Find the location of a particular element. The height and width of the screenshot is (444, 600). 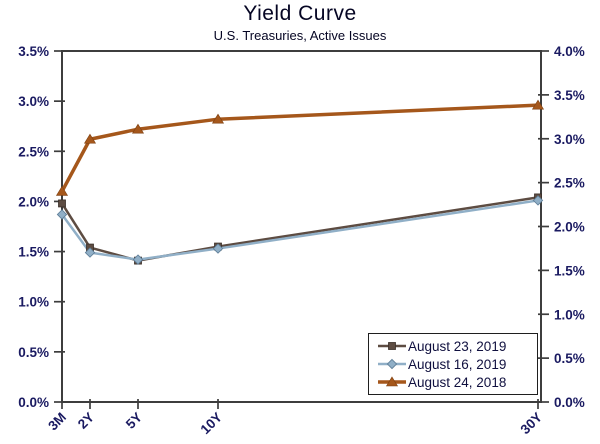

legend-label: August 16, 2019 is located at coordinates (457, 364).